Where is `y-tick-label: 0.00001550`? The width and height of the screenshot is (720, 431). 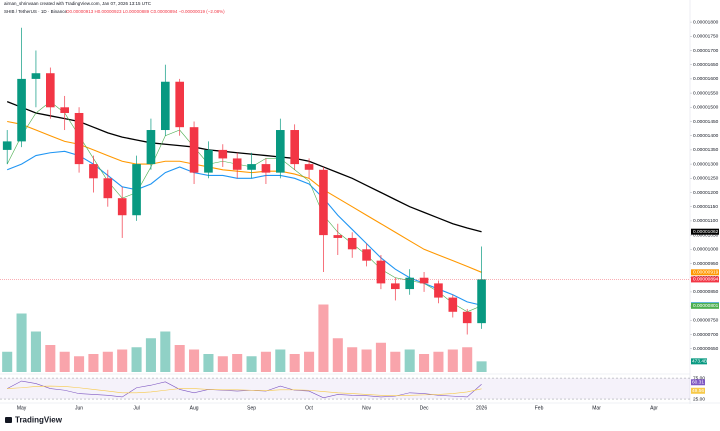 y-tick-label: 0.00001550 is located at coordinates (706, 93).